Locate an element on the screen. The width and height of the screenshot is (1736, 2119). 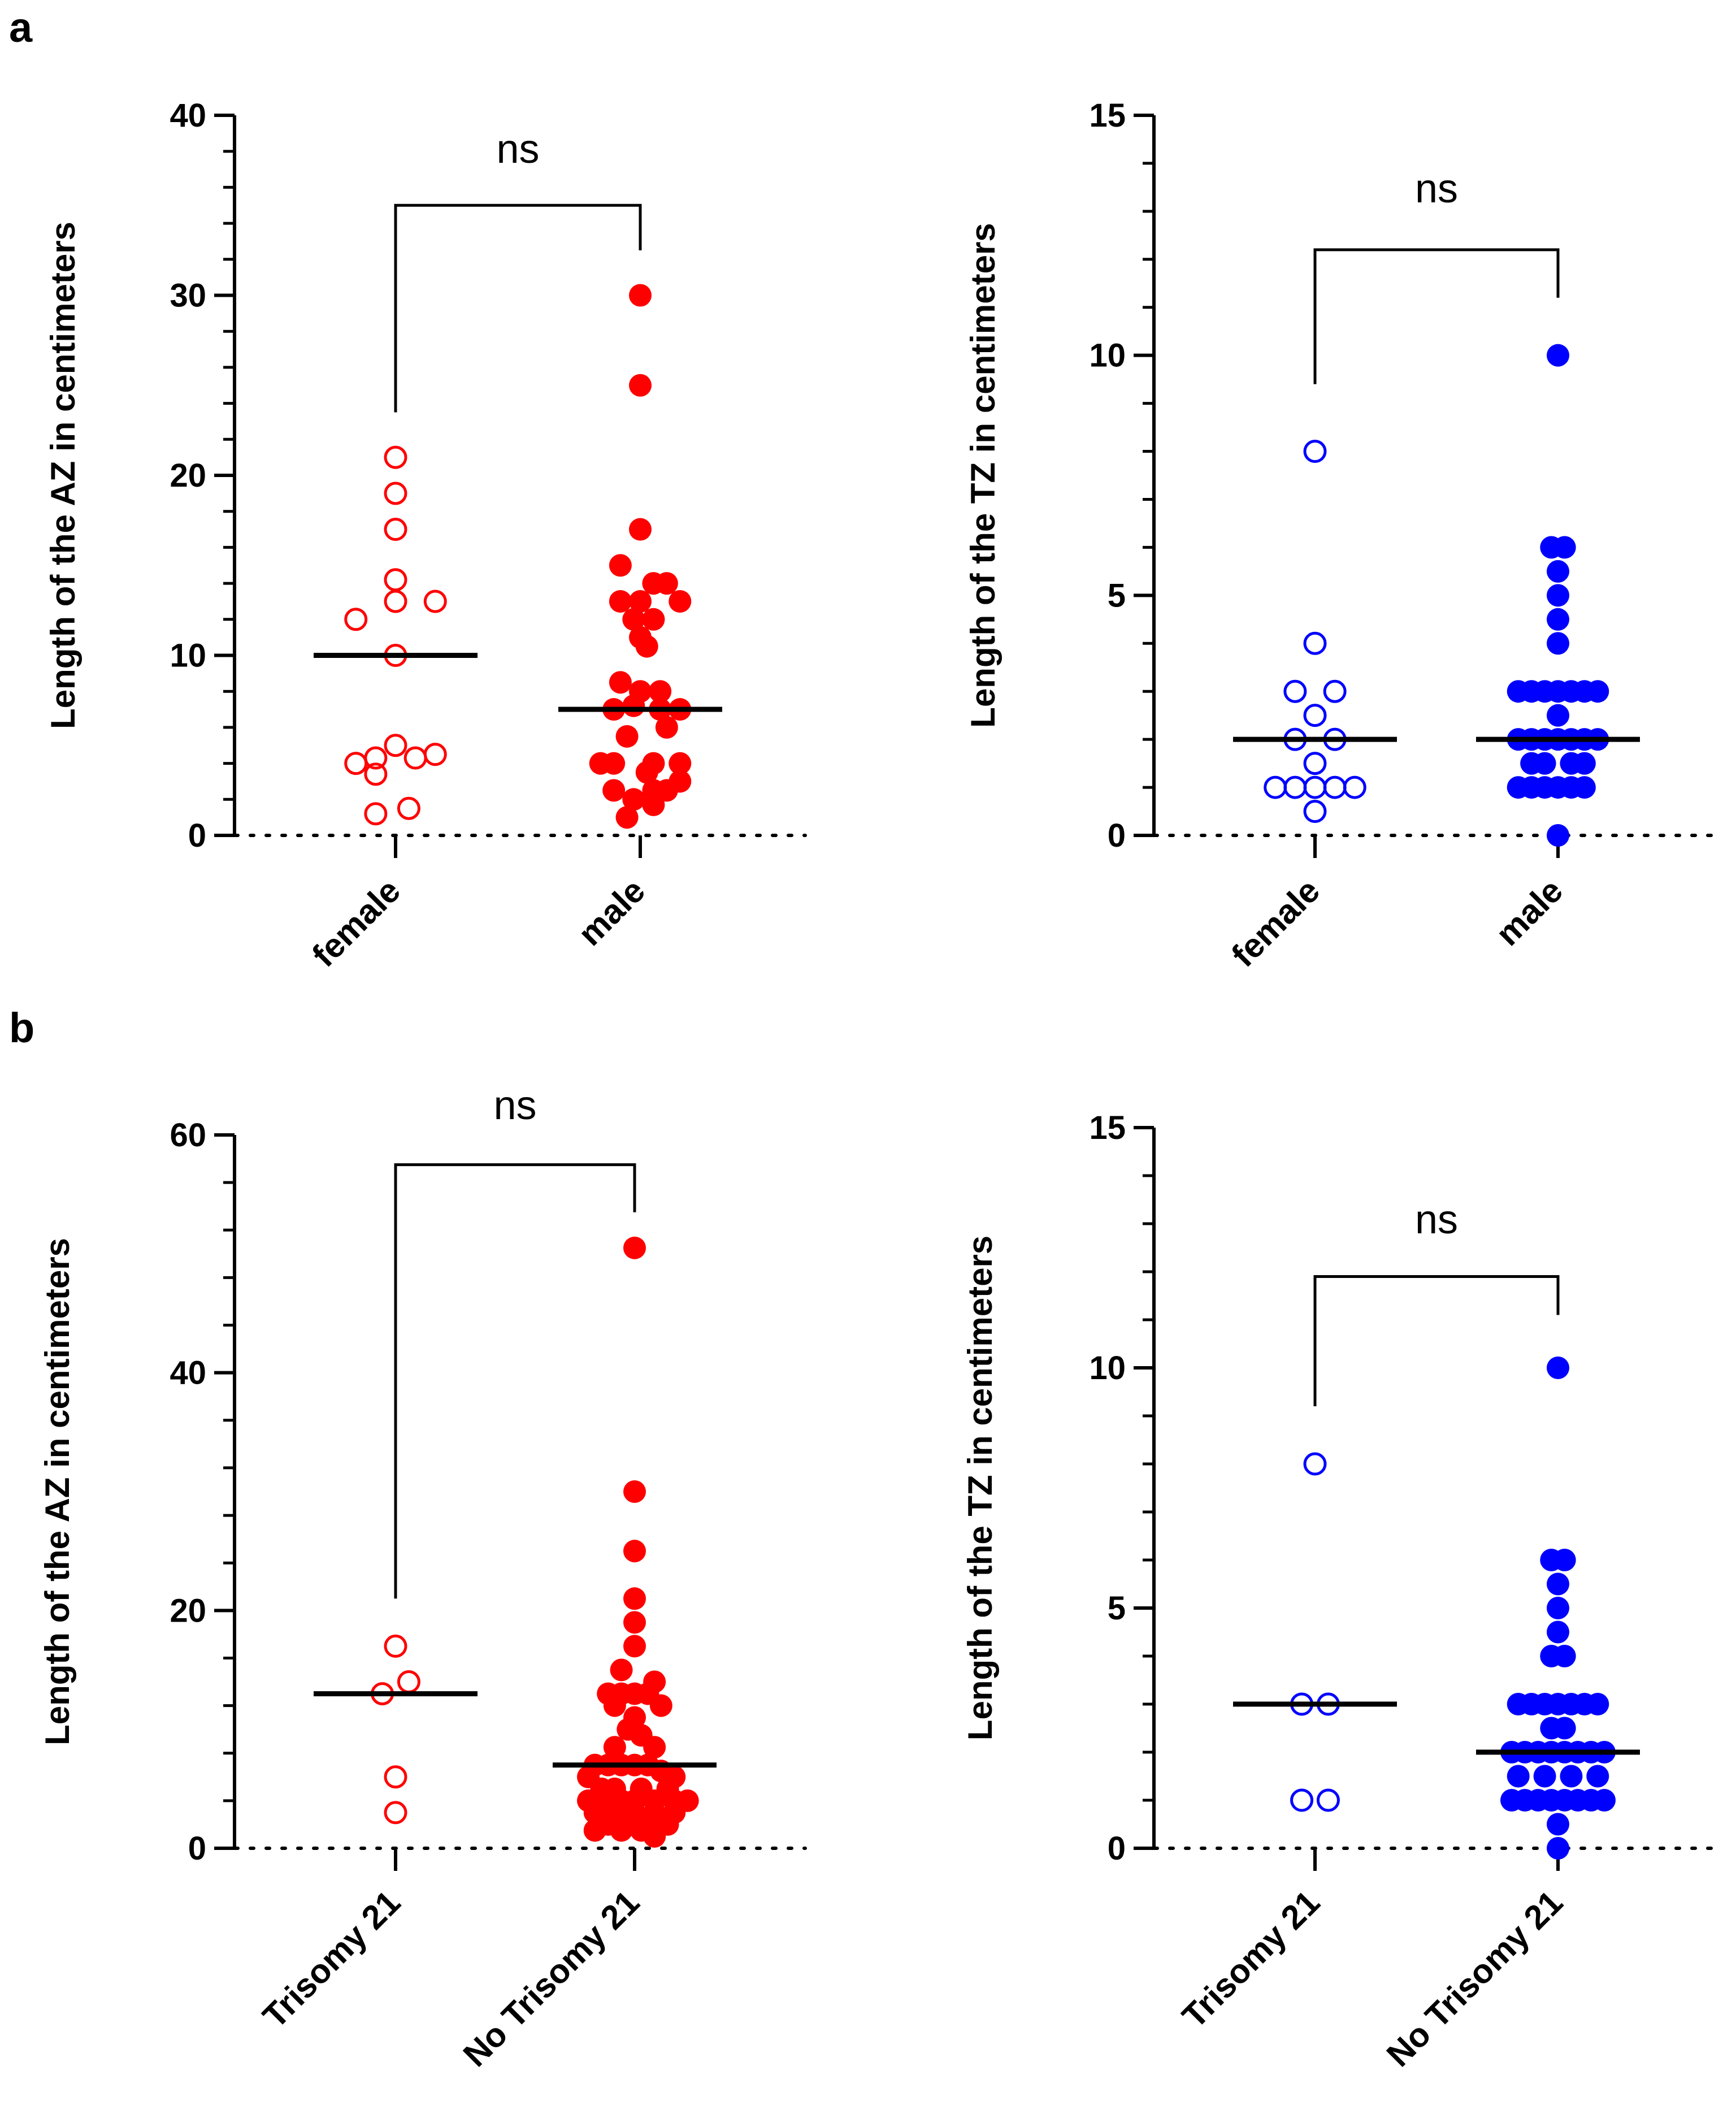
x-category-label: male is located at coordinates (1529, 912).